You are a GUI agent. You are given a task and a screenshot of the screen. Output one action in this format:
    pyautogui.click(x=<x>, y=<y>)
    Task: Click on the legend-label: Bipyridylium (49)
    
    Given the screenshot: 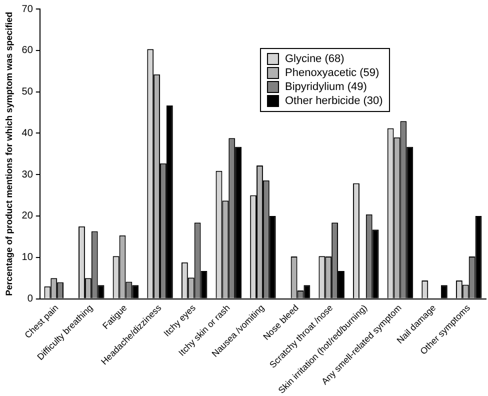 What is the action you would take?
    pyautogui.click(x=326, y=87)
    